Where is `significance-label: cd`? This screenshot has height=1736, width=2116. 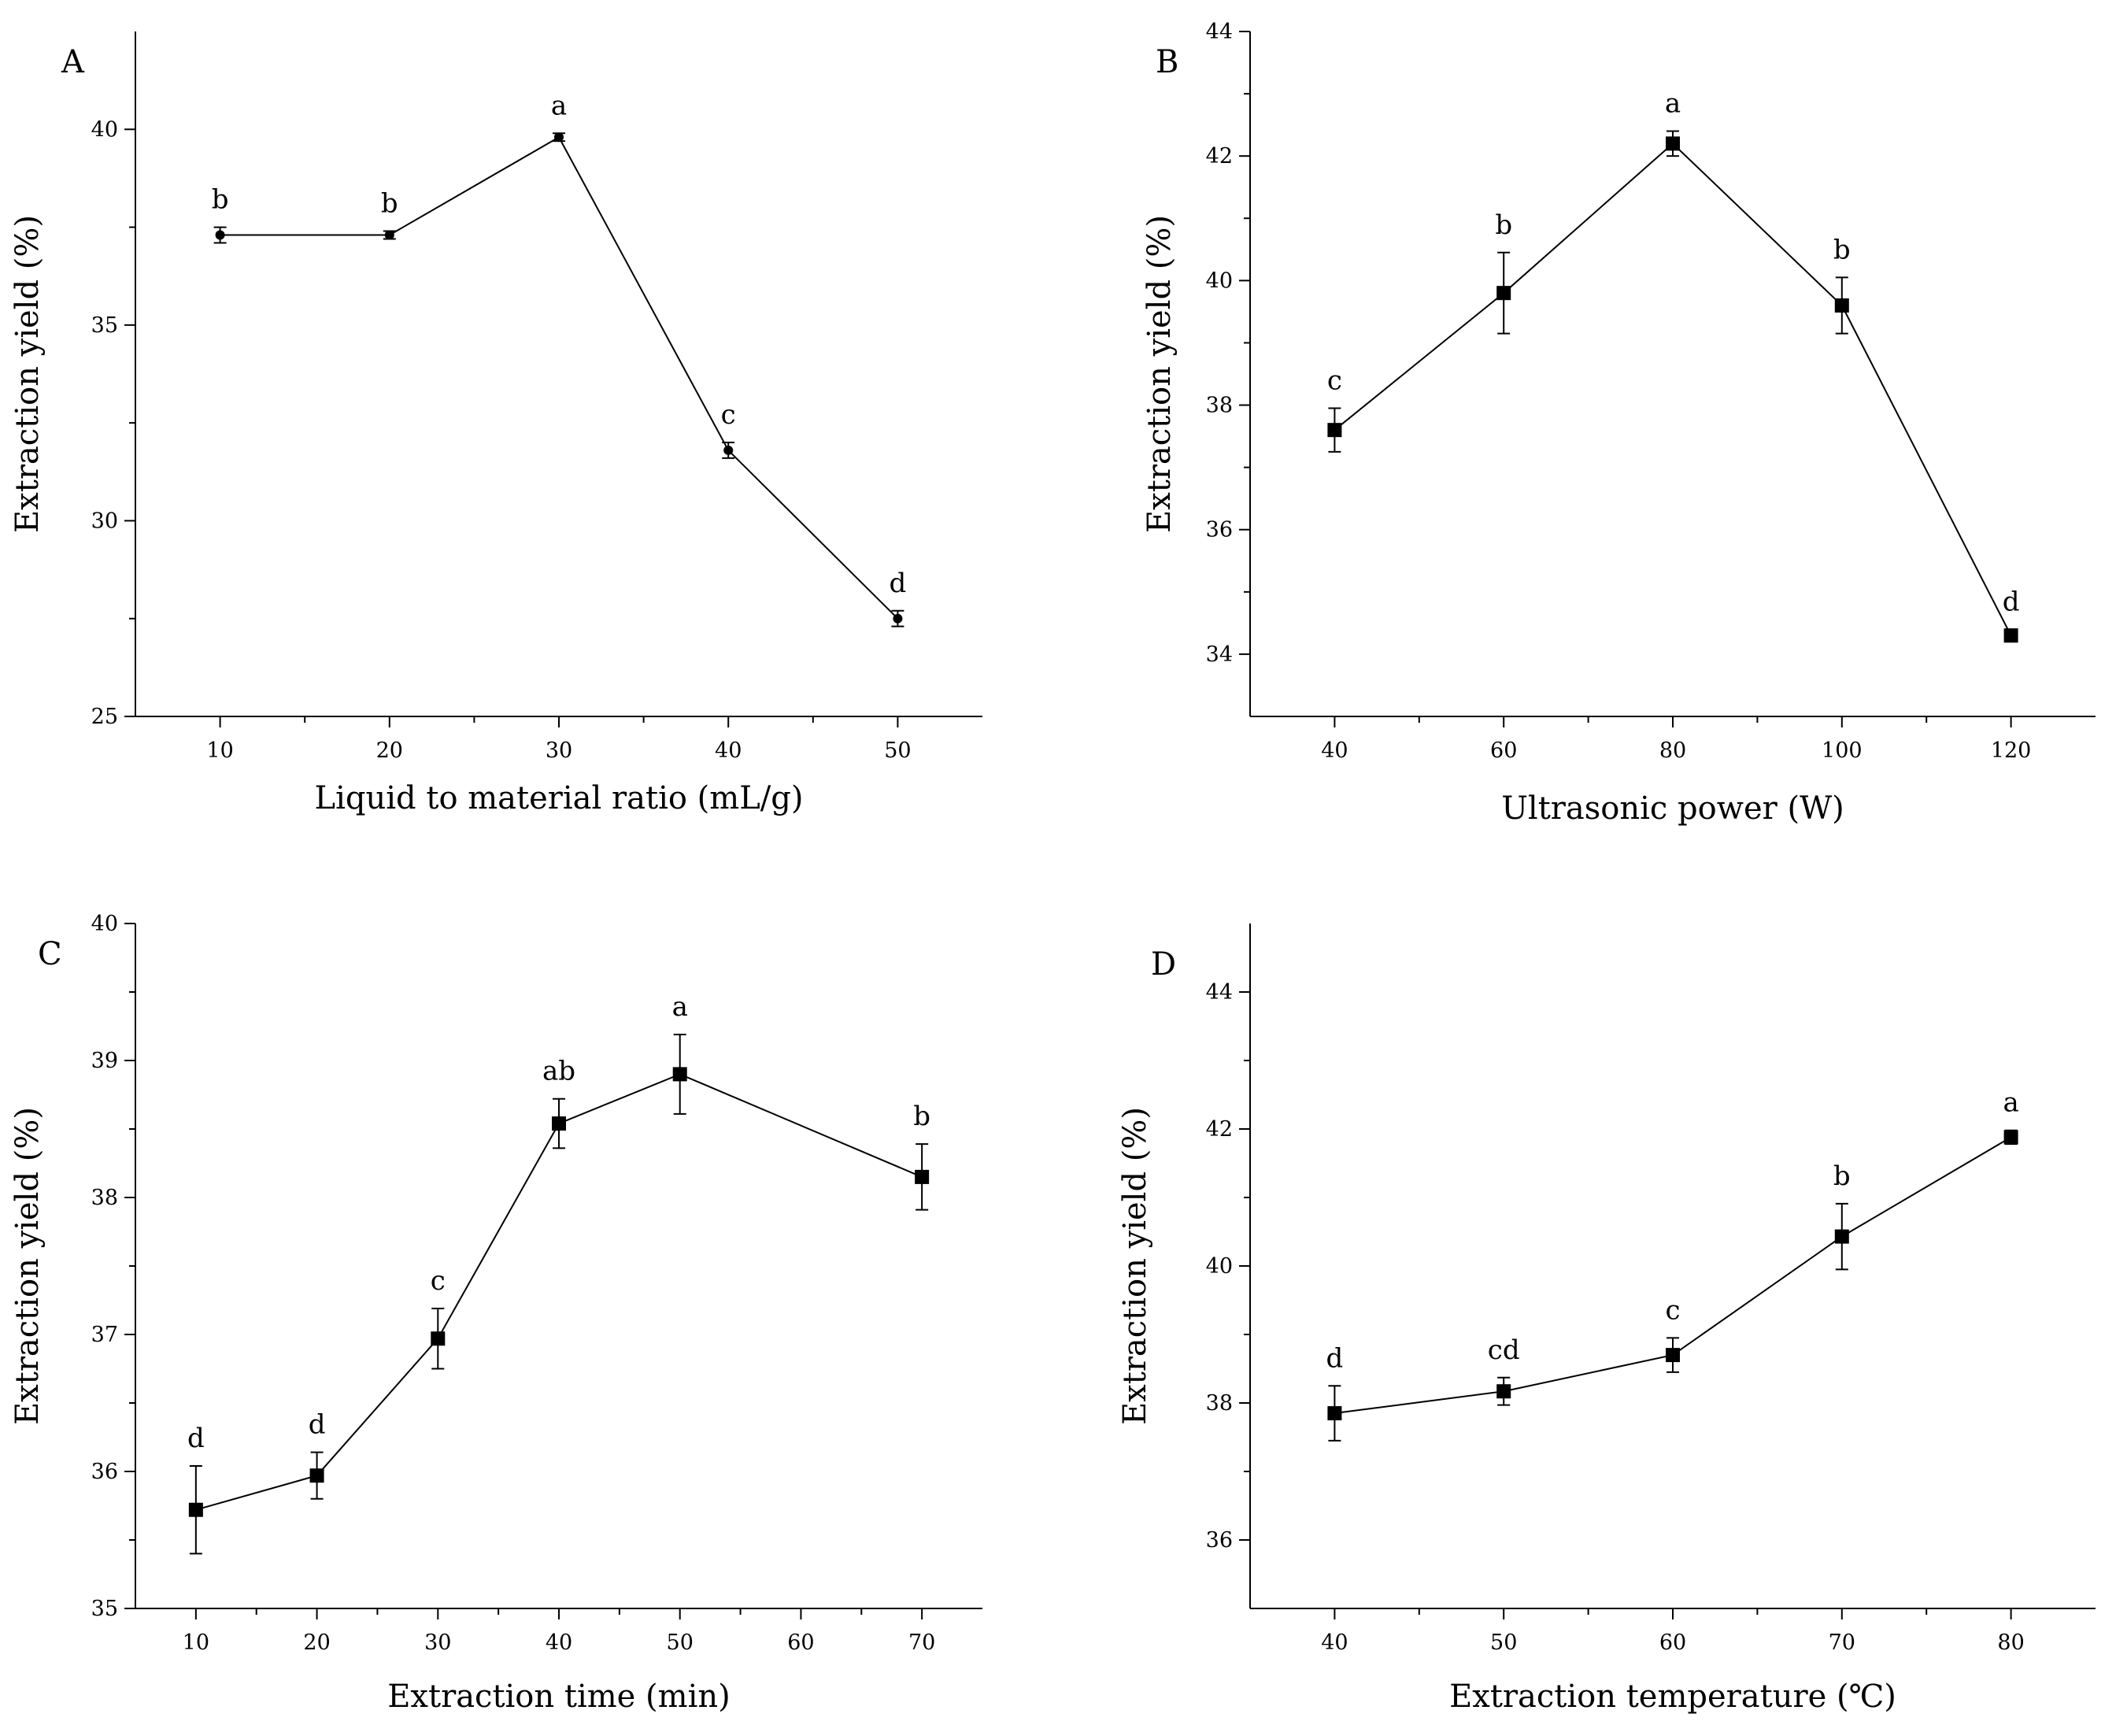 significance-label: cd is located at coordinates (1504, 1350).